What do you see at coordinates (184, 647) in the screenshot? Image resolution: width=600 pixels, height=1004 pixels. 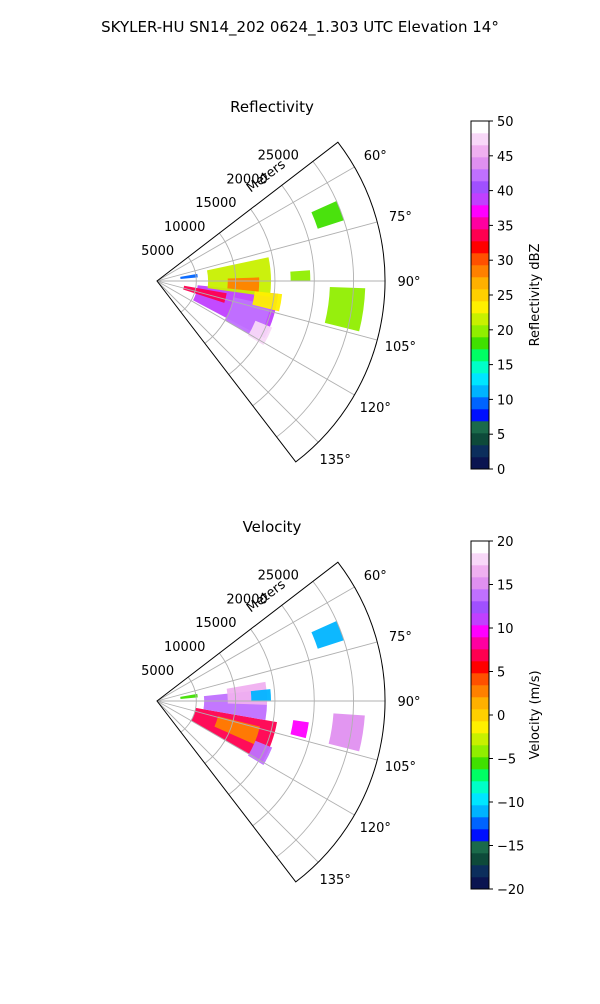 I see `velocity-range-tick-label-1: 10000` at bounding box center [184, 647].